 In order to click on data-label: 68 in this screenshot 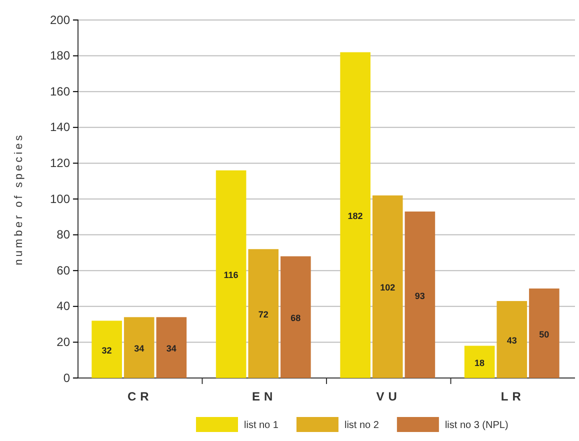, I will do `click(295, 318)`.